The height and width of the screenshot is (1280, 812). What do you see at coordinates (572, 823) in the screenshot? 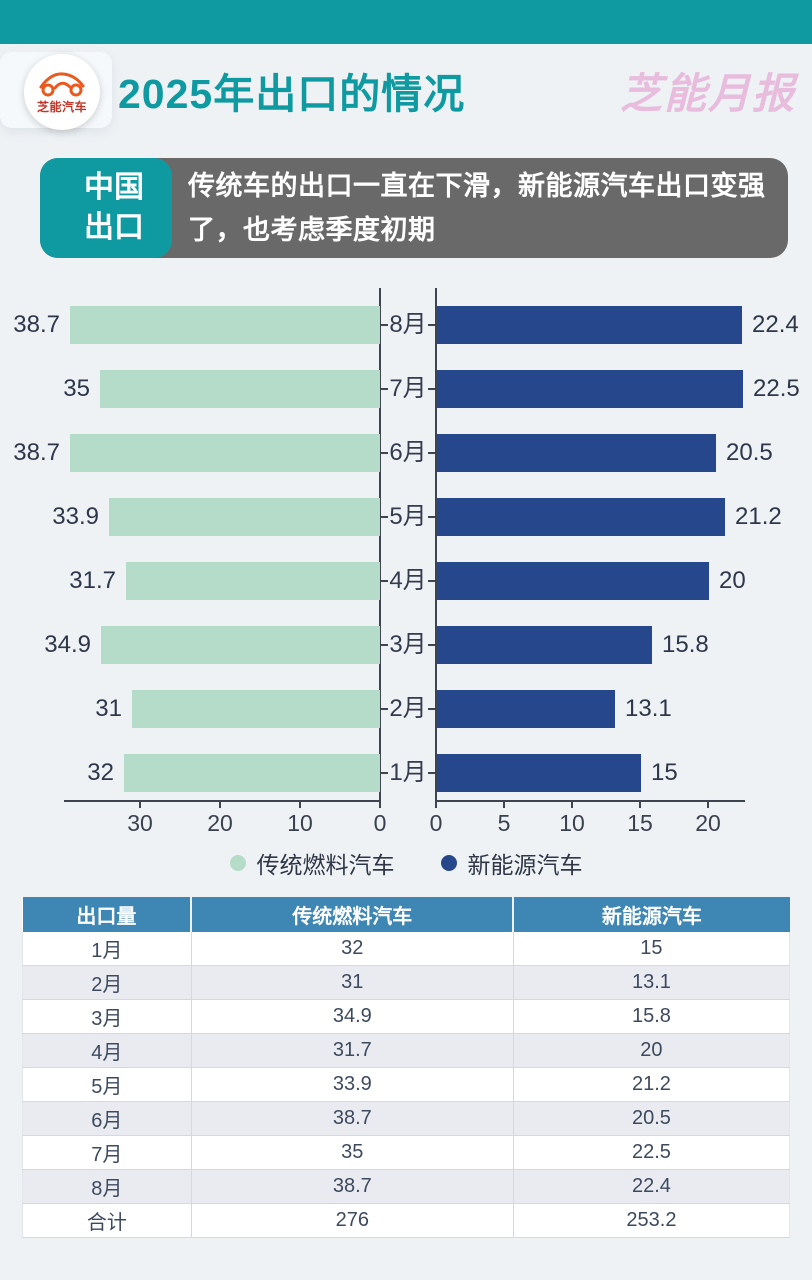
I see `right-x-tick-label: 10` at bounding box center [572, 823].